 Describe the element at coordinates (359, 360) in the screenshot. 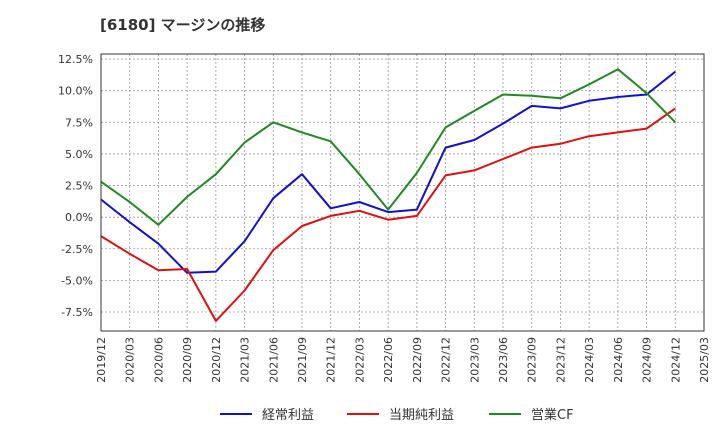

I see `x-tick-label: 2022/03` at that location.